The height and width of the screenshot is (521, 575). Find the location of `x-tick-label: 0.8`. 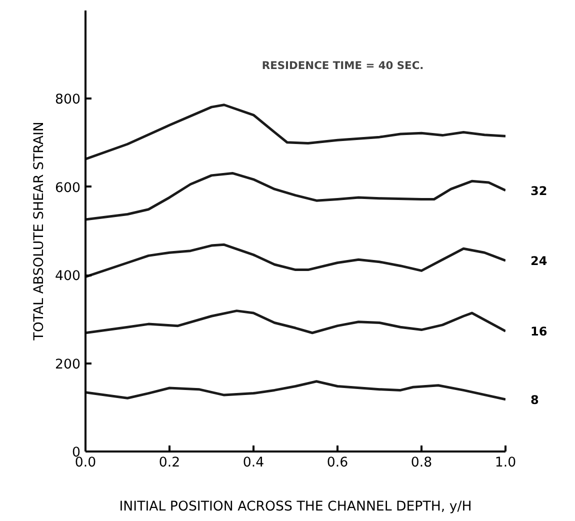

x-tick-label: 0.8 is located at coordinates (421, 463).